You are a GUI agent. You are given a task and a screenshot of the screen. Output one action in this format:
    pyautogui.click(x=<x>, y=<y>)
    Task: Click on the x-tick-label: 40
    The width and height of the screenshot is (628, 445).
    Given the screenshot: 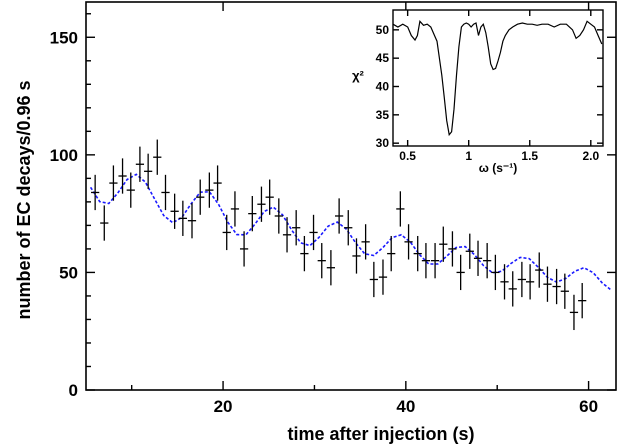 What is the action you would take?
    pyautogui.click(x=405, y=406)
    